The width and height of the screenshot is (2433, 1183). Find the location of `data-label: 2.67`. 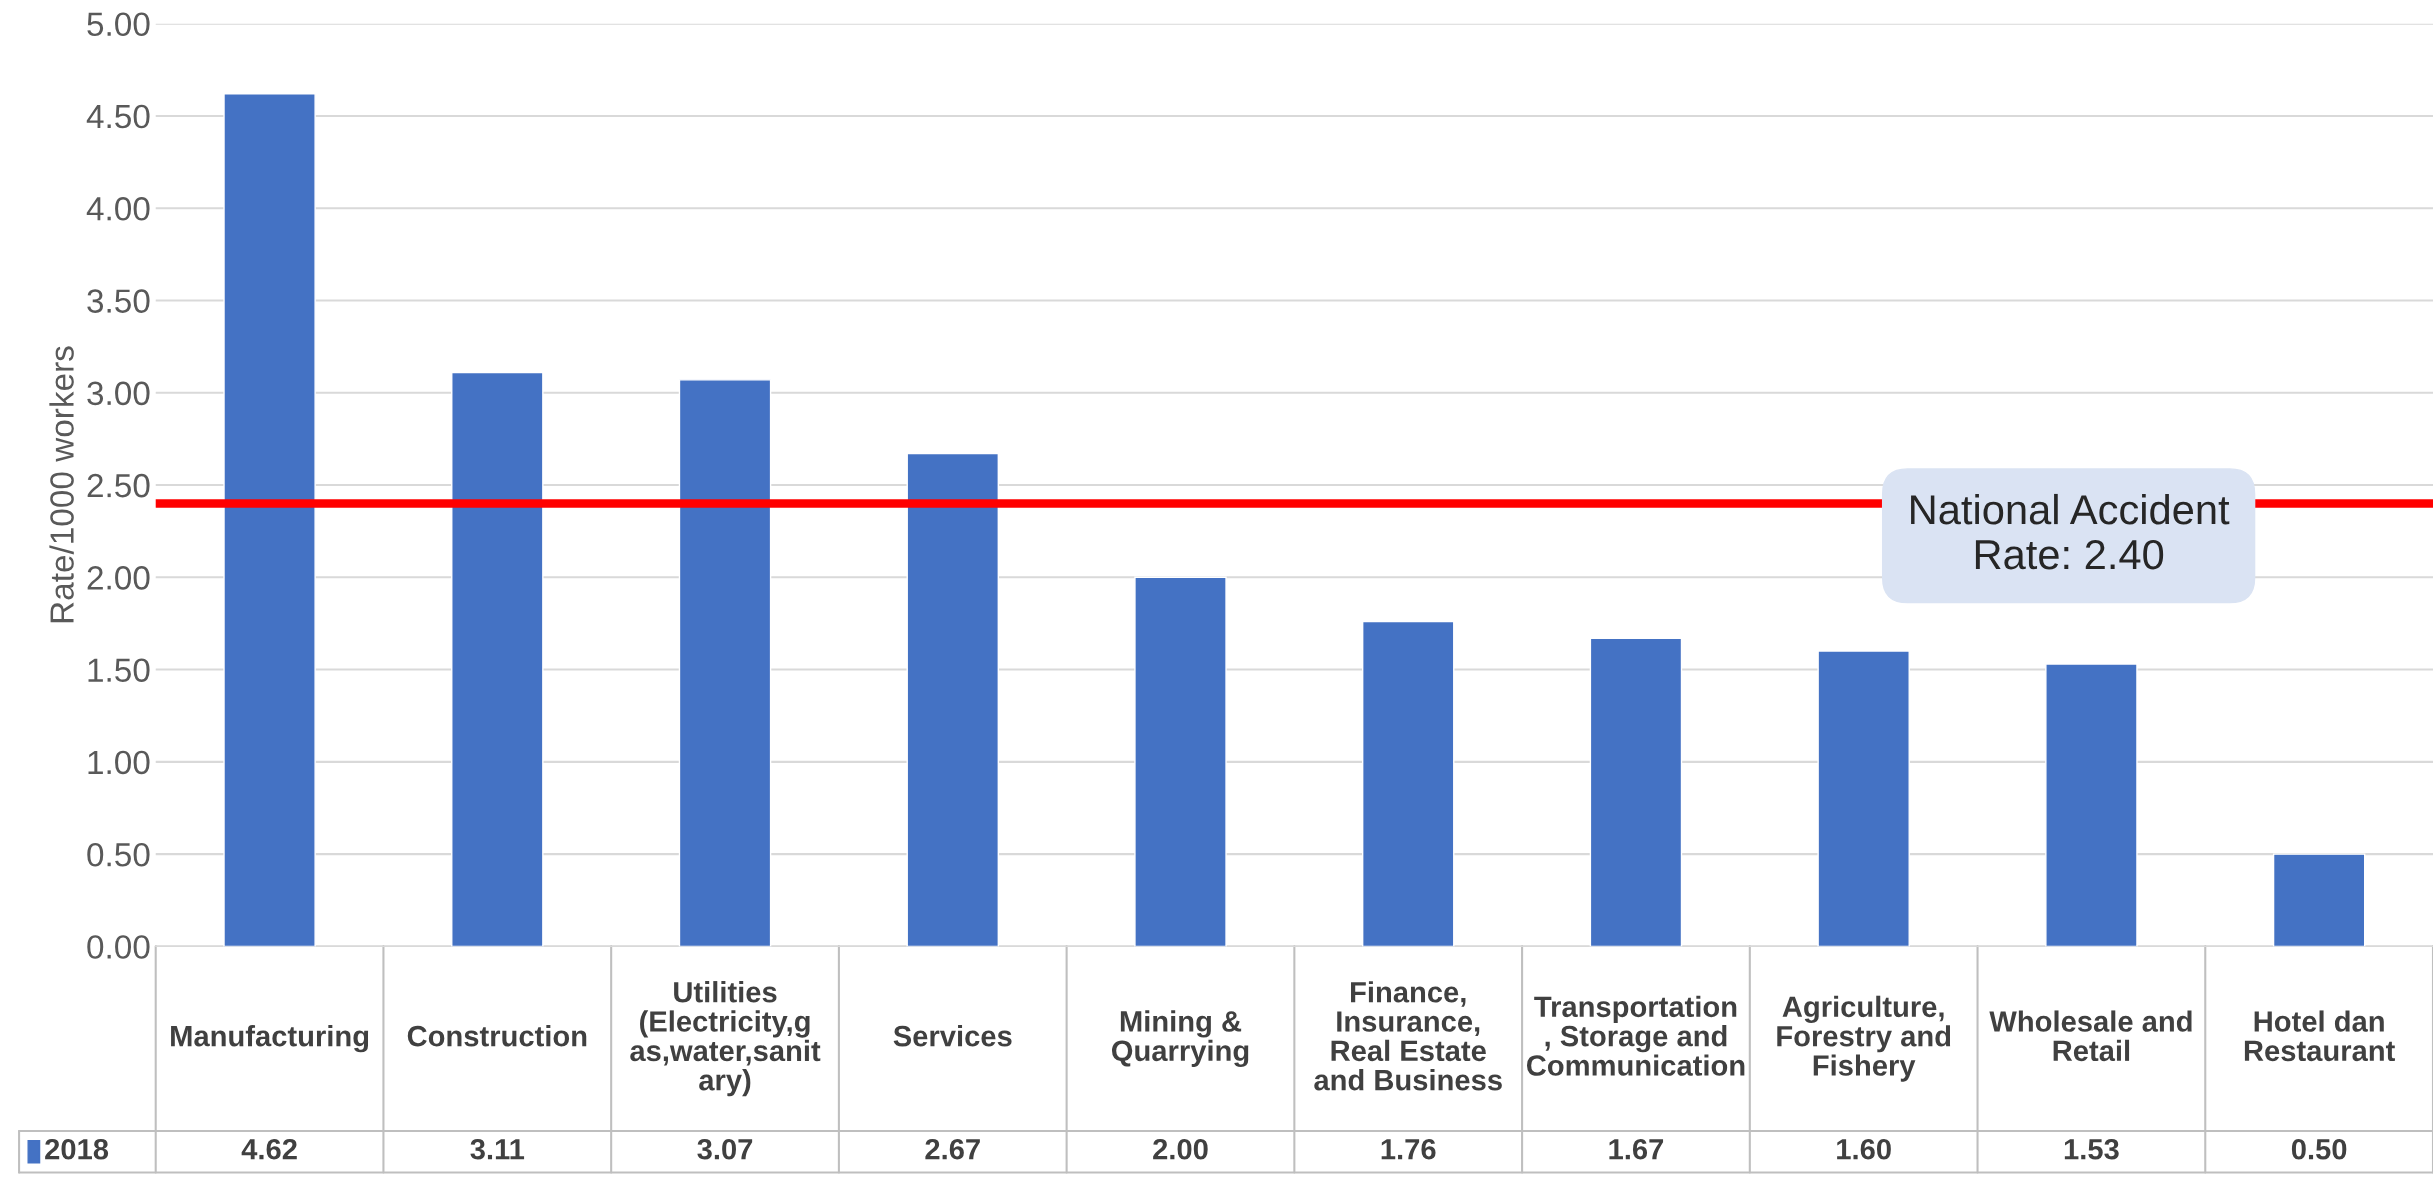

data-label: 2.67 is located at coordinates (952, 1149).